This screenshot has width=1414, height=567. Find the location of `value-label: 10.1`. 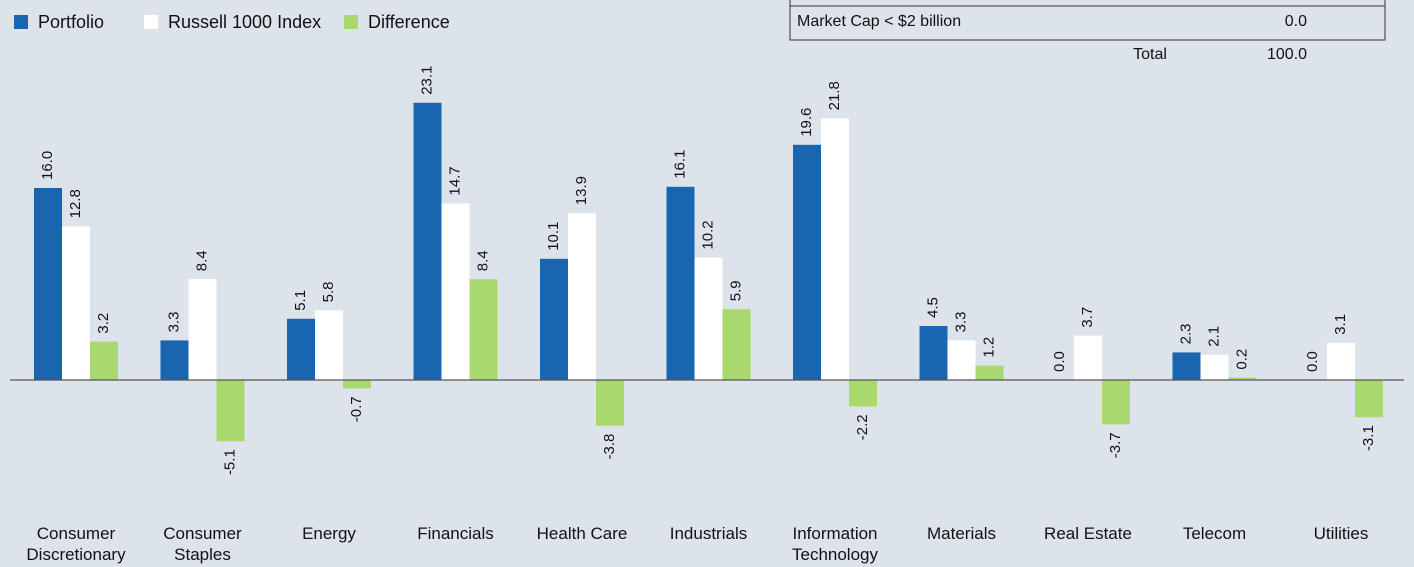

value-label: 10.1 is located at coordinates (553, 236).